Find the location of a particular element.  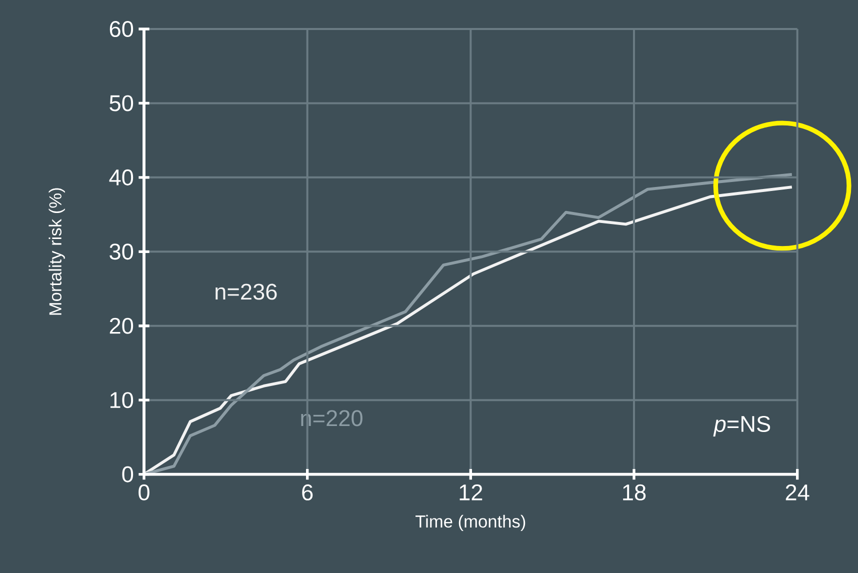

y-tick-label: 40 is located at coordinates (121, 177).